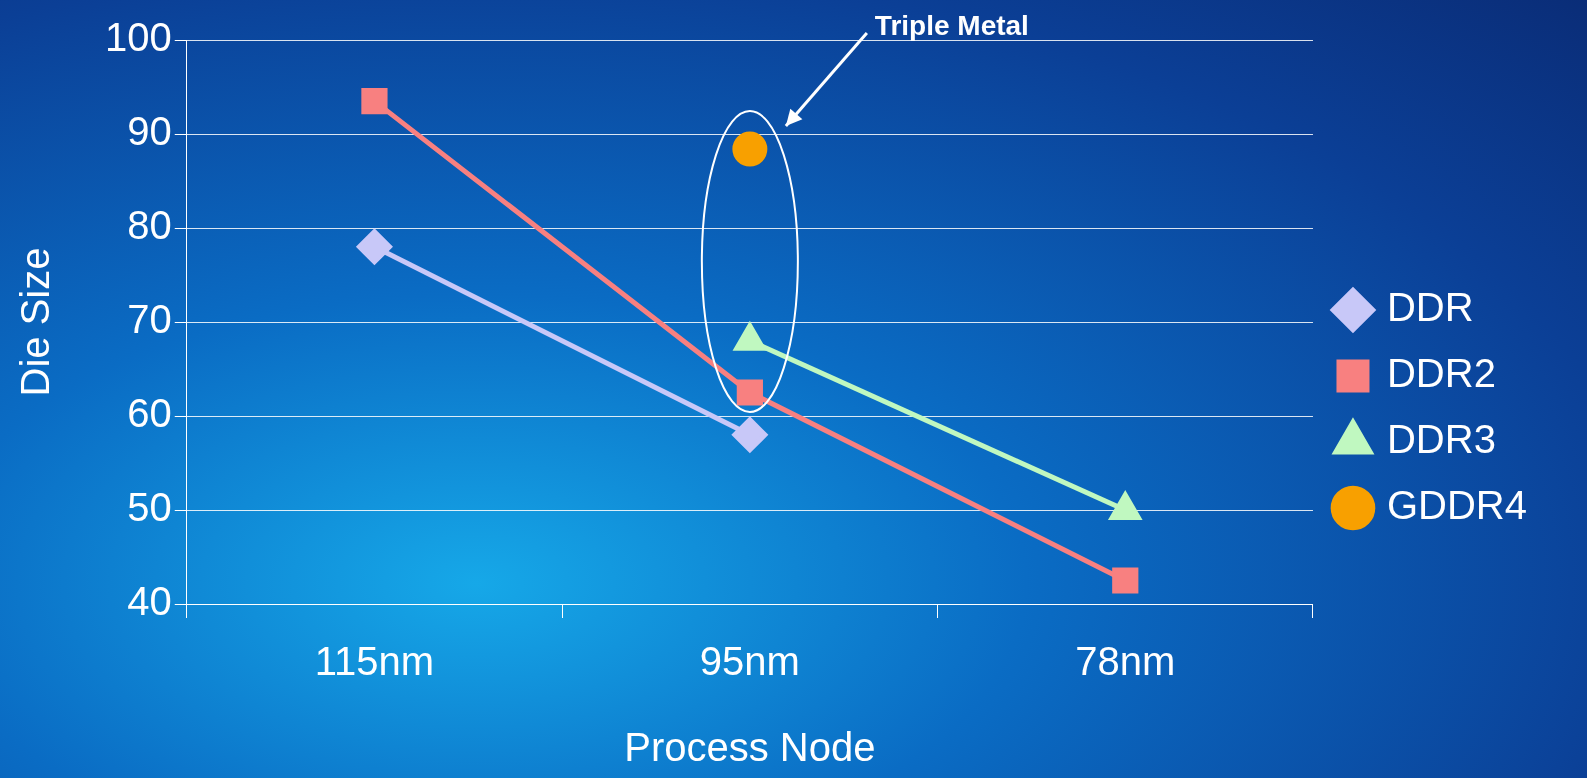 This screenshot has height=778, width=1587. What do you see at coordinates (138, 37) in the screenshot?
I see `y-tick-label: 100` at bounding box center [138, 37].